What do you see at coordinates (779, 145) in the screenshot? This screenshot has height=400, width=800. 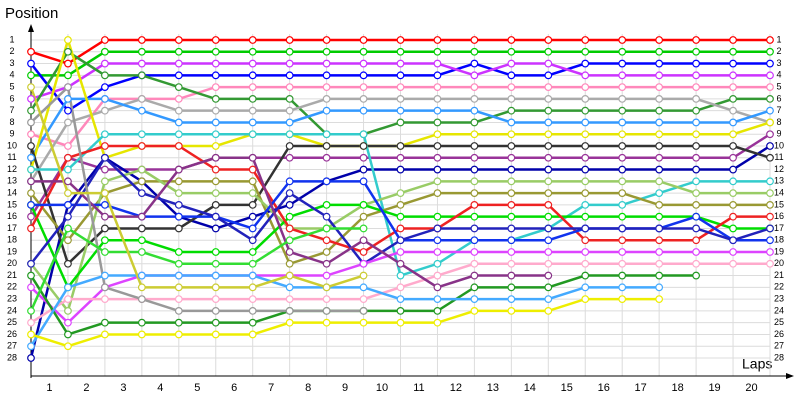 I see `y-tick-label-right: 10` at bounding box center [779, 145].